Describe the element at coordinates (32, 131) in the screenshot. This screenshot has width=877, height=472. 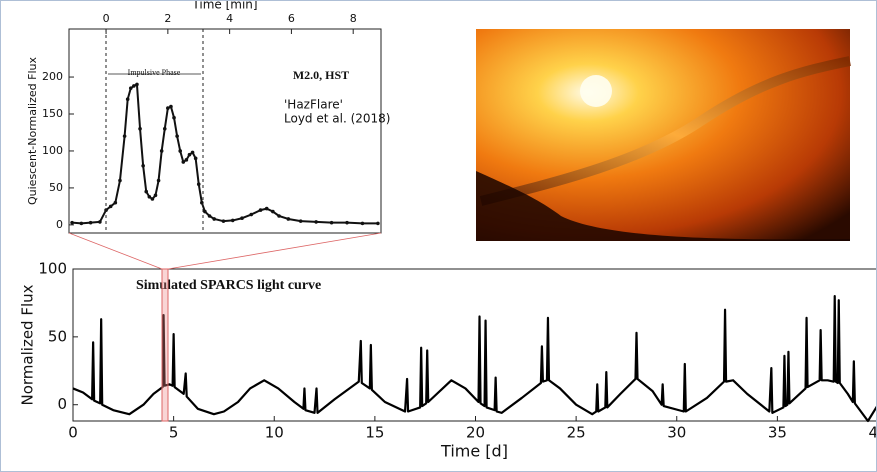
I see `y-axis-label: Quiescent-Normalized Flux` at that location.